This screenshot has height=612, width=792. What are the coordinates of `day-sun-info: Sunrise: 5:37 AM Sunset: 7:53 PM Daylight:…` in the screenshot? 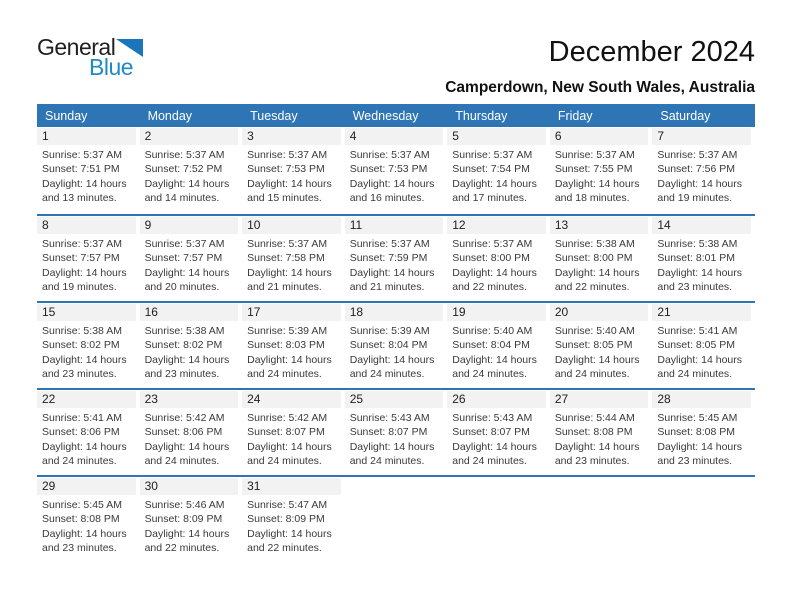 It's located at (291, 175).